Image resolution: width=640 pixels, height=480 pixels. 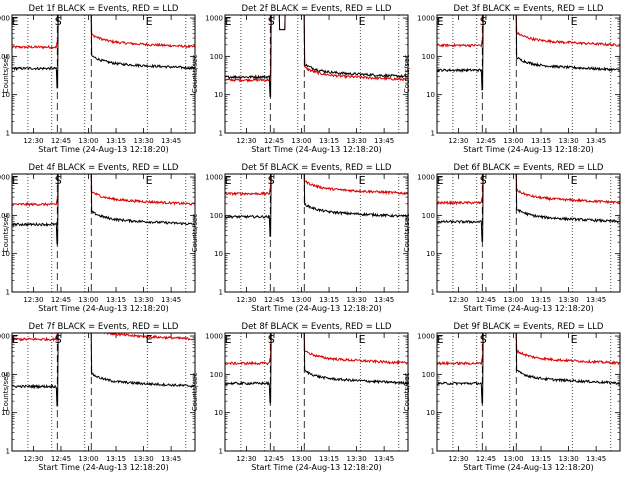 What do you see at coordinates (529, 9) in the screenshot?
I see `panel-title: Det 3f BLACK = Events, RED = LLD` at bounding box center [529, 9].